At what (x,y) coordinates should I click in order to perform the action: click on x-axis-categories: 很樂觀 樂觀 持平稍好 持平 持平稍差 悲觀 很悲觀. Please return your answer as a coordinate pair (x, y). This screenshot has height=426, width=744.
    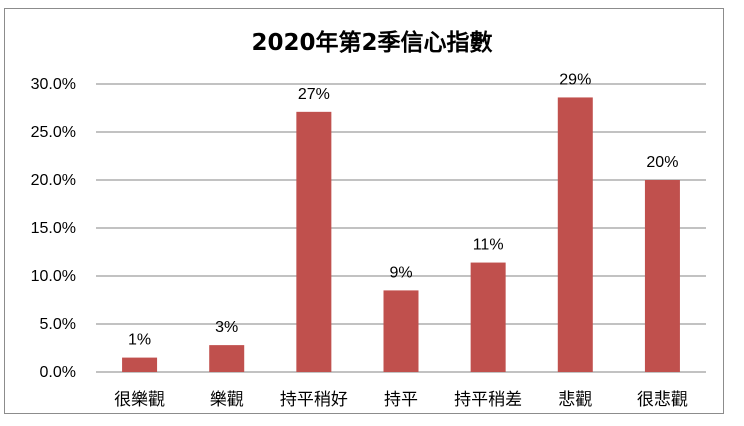
    Looking at the image, I should click on (401, 400).